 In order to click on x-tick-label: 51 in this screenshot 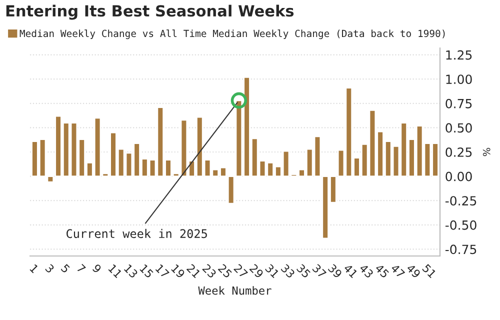, I will do `click(429, 271)`.